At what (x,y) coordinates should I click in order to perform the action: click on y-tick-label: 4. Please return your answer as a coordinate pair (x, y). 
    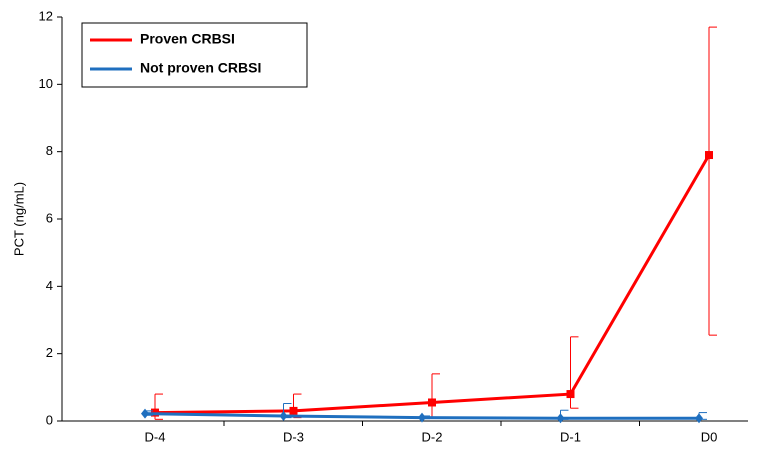
    Looking at the image, I should click on (49, 285).